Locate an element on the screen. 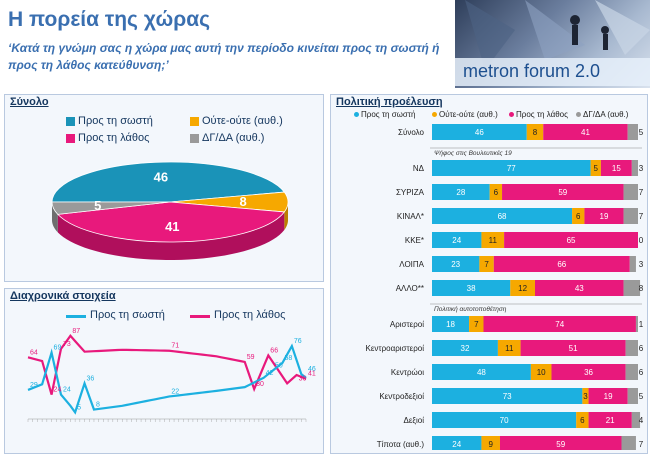  data-label-correct: 76 is located at coordinates (298, 341).